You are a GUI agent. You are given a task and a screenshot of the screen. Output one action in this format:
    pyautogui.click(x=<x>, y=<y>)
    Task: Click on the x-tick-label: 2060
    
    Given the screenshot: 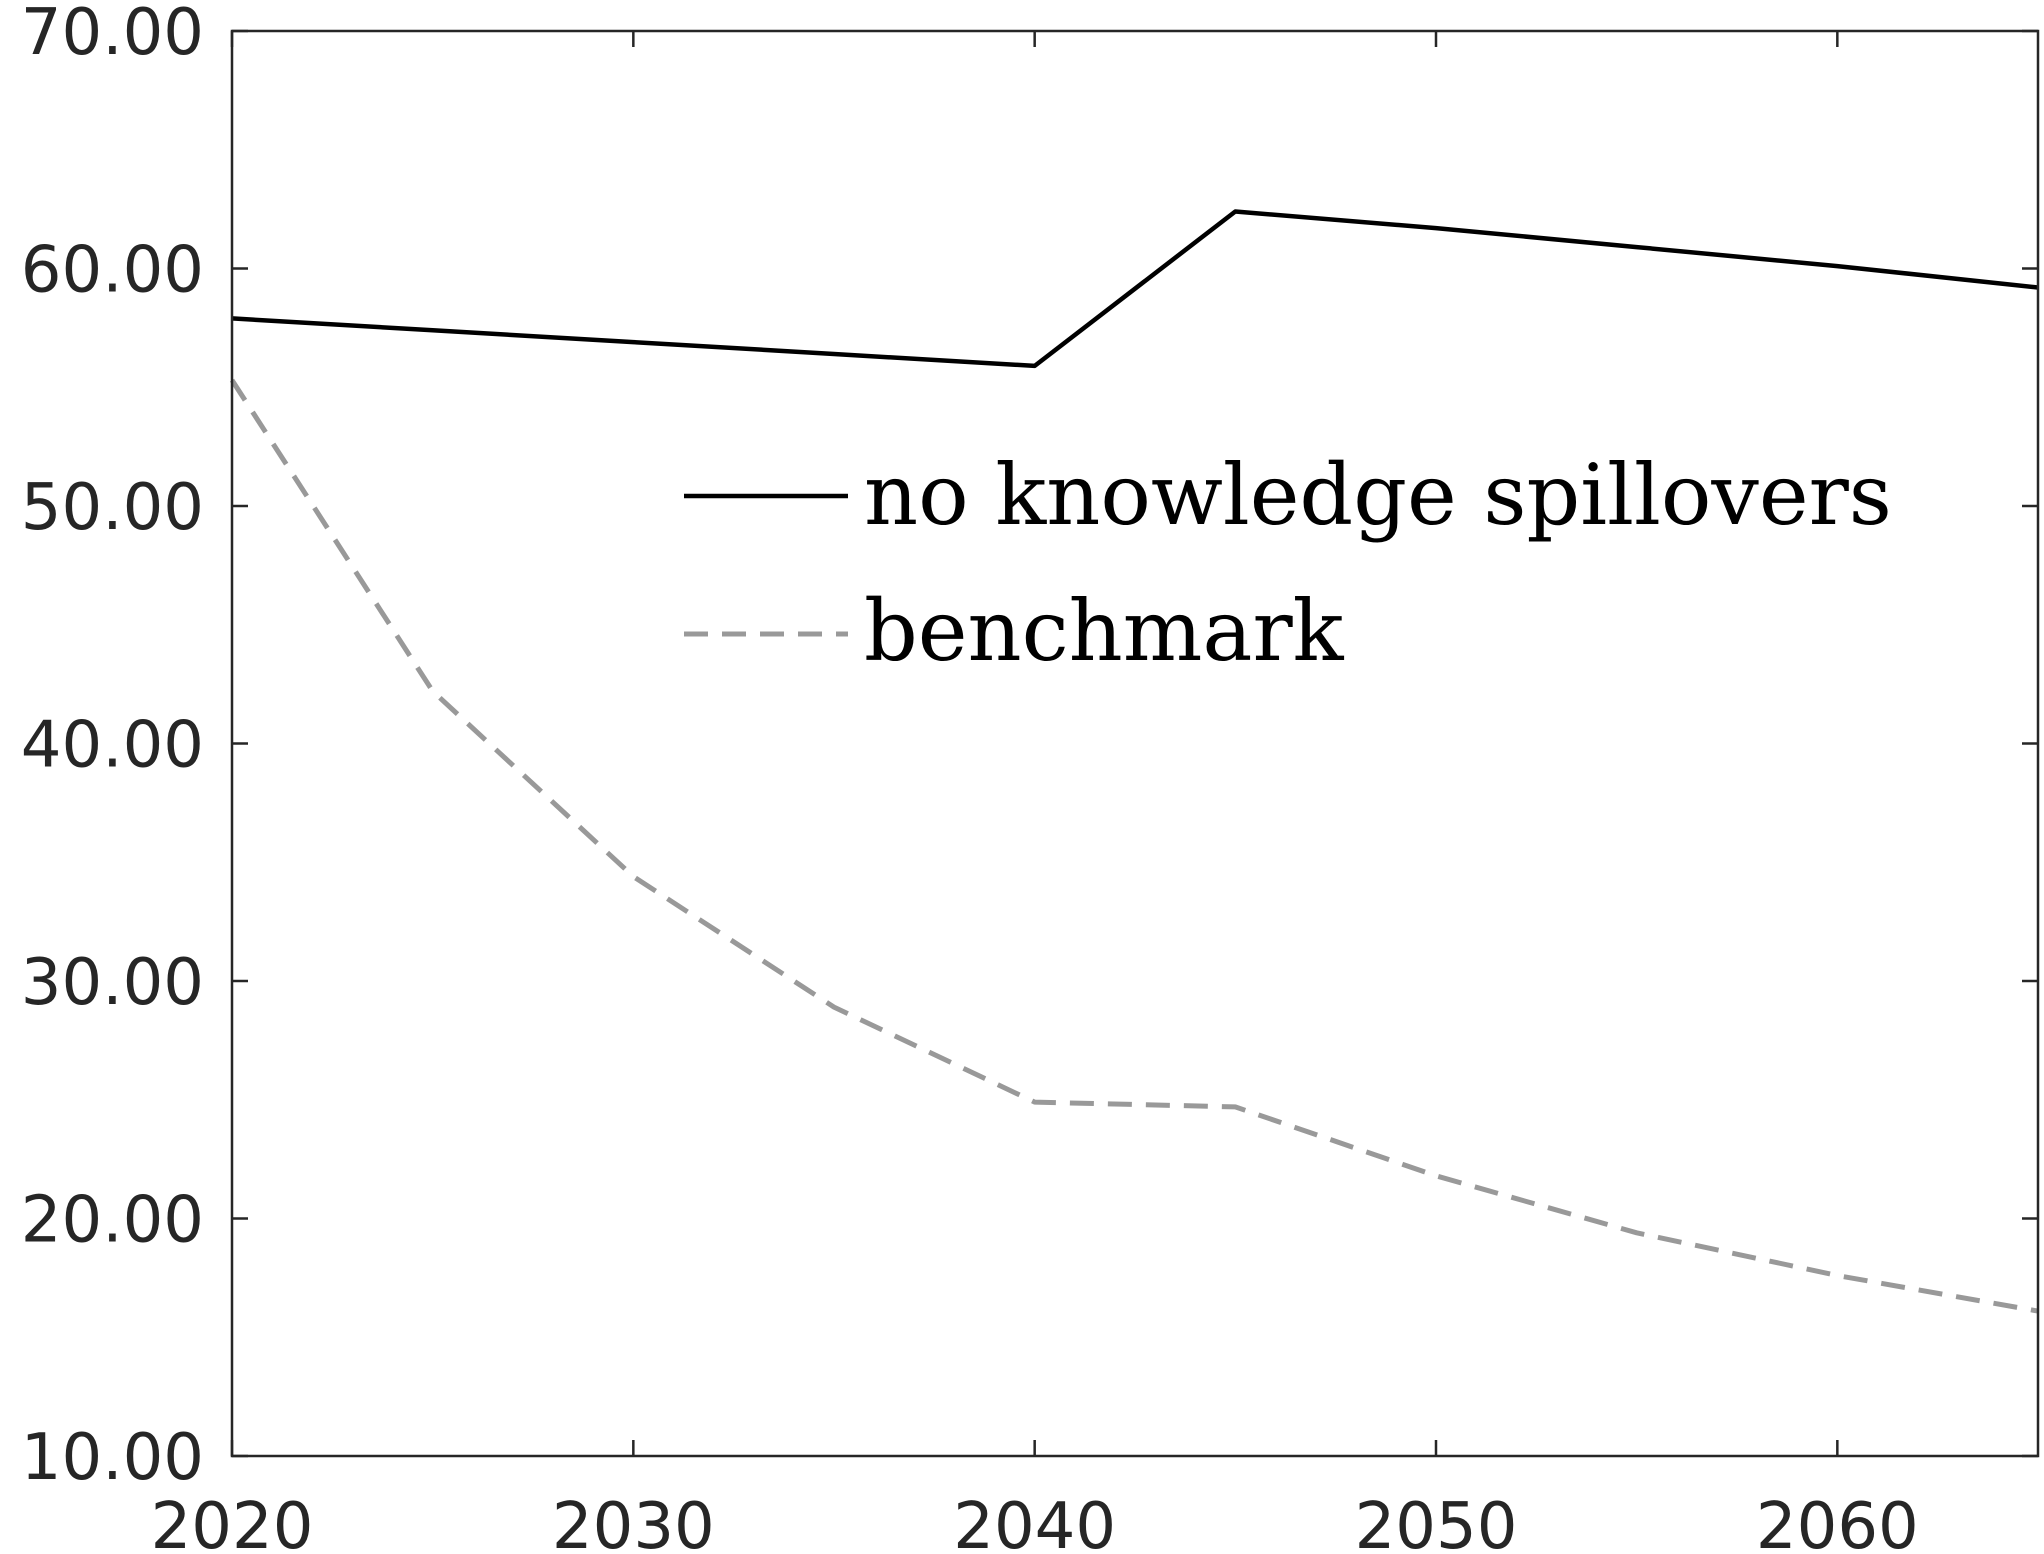 What is the action you would take?
    pyautogui.click(x=1837, y=1522)
    